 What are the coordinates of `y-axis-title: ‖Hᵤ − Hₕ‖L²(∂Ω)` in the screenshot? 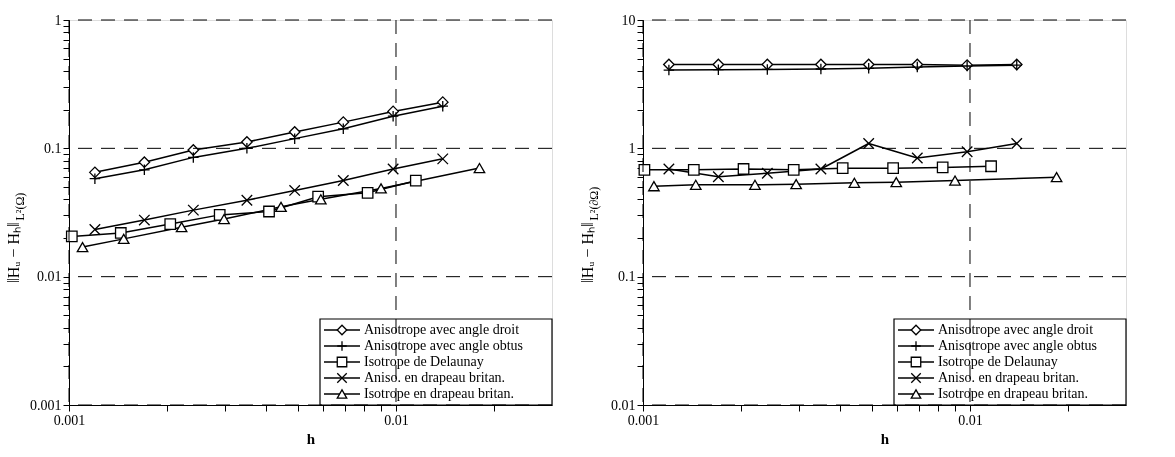 It's located at (590, 234).